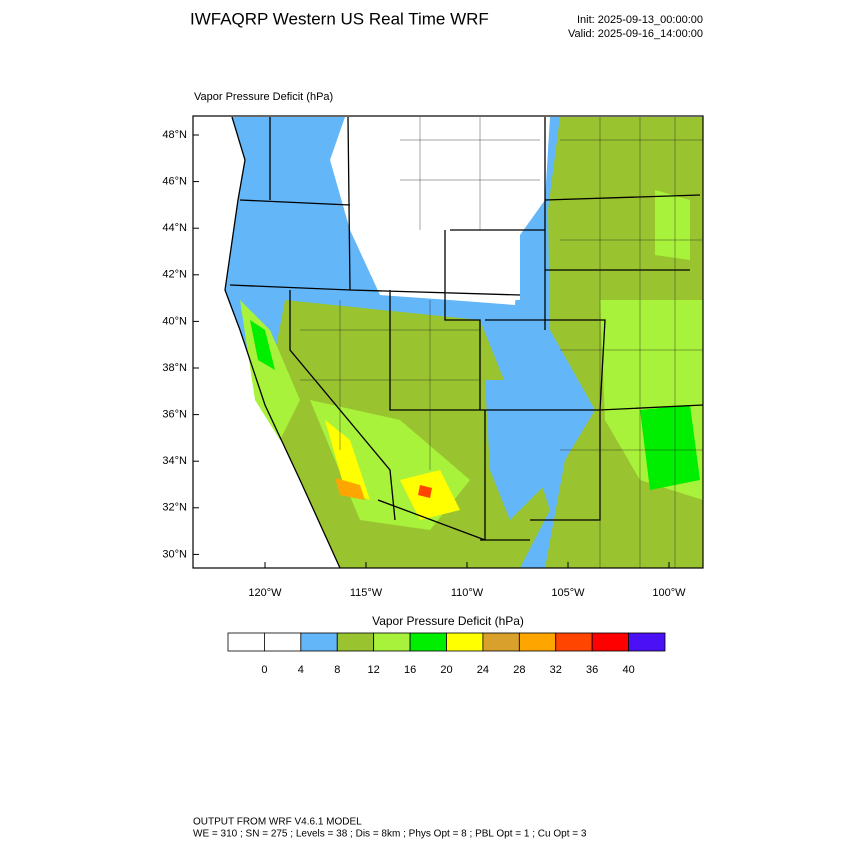 The image size is (850, 850). What do you see at coordinates (635, 34) in the screenshot?
I see `valid-time: Valid: 2025-09-16_14:00:00` at bounding box center [635, 34].